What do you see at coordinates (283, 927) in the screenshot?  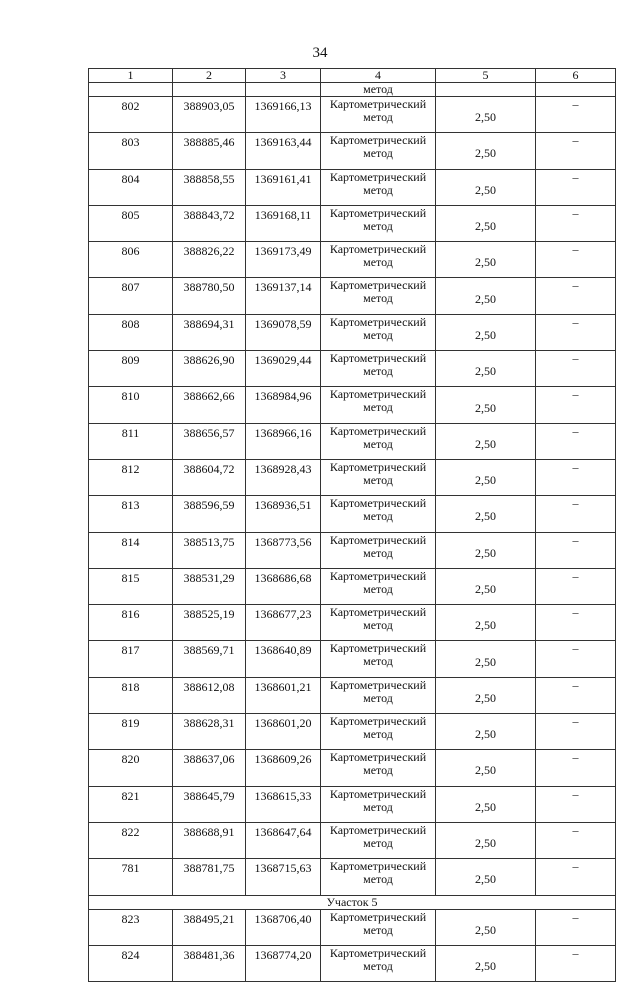 I see `y-coordinate-cell: 1368706,40` at bounding box center [283, 927].